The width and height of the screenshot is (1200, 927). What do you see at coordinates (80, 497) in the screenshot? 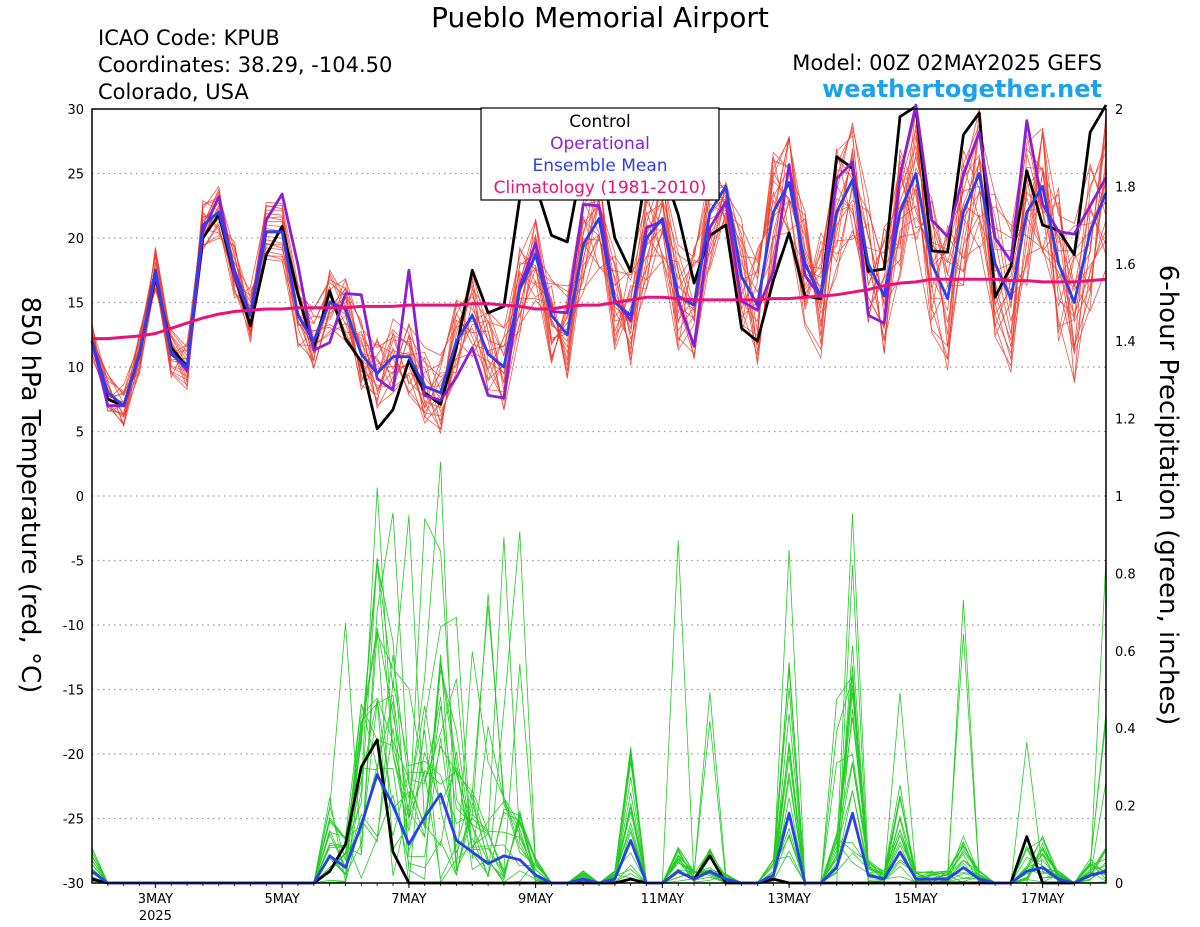
I see `y-tick-left-label: 0` at bounding box center [80, 497].